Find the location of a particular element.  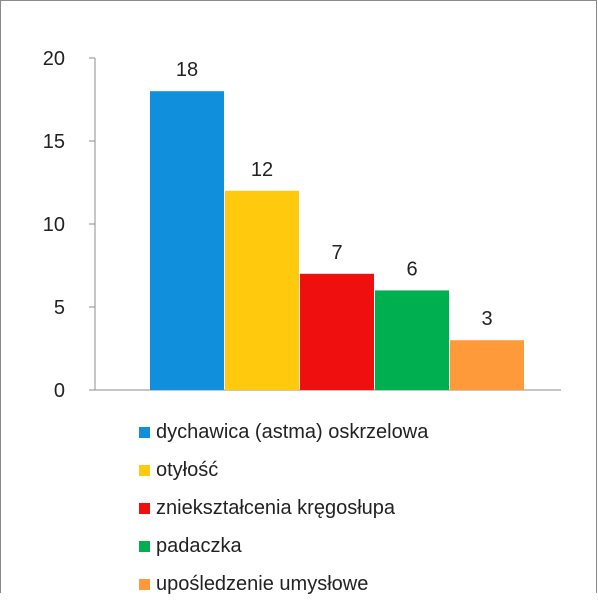

data-label: 6 is located at coordinates (411, 269).